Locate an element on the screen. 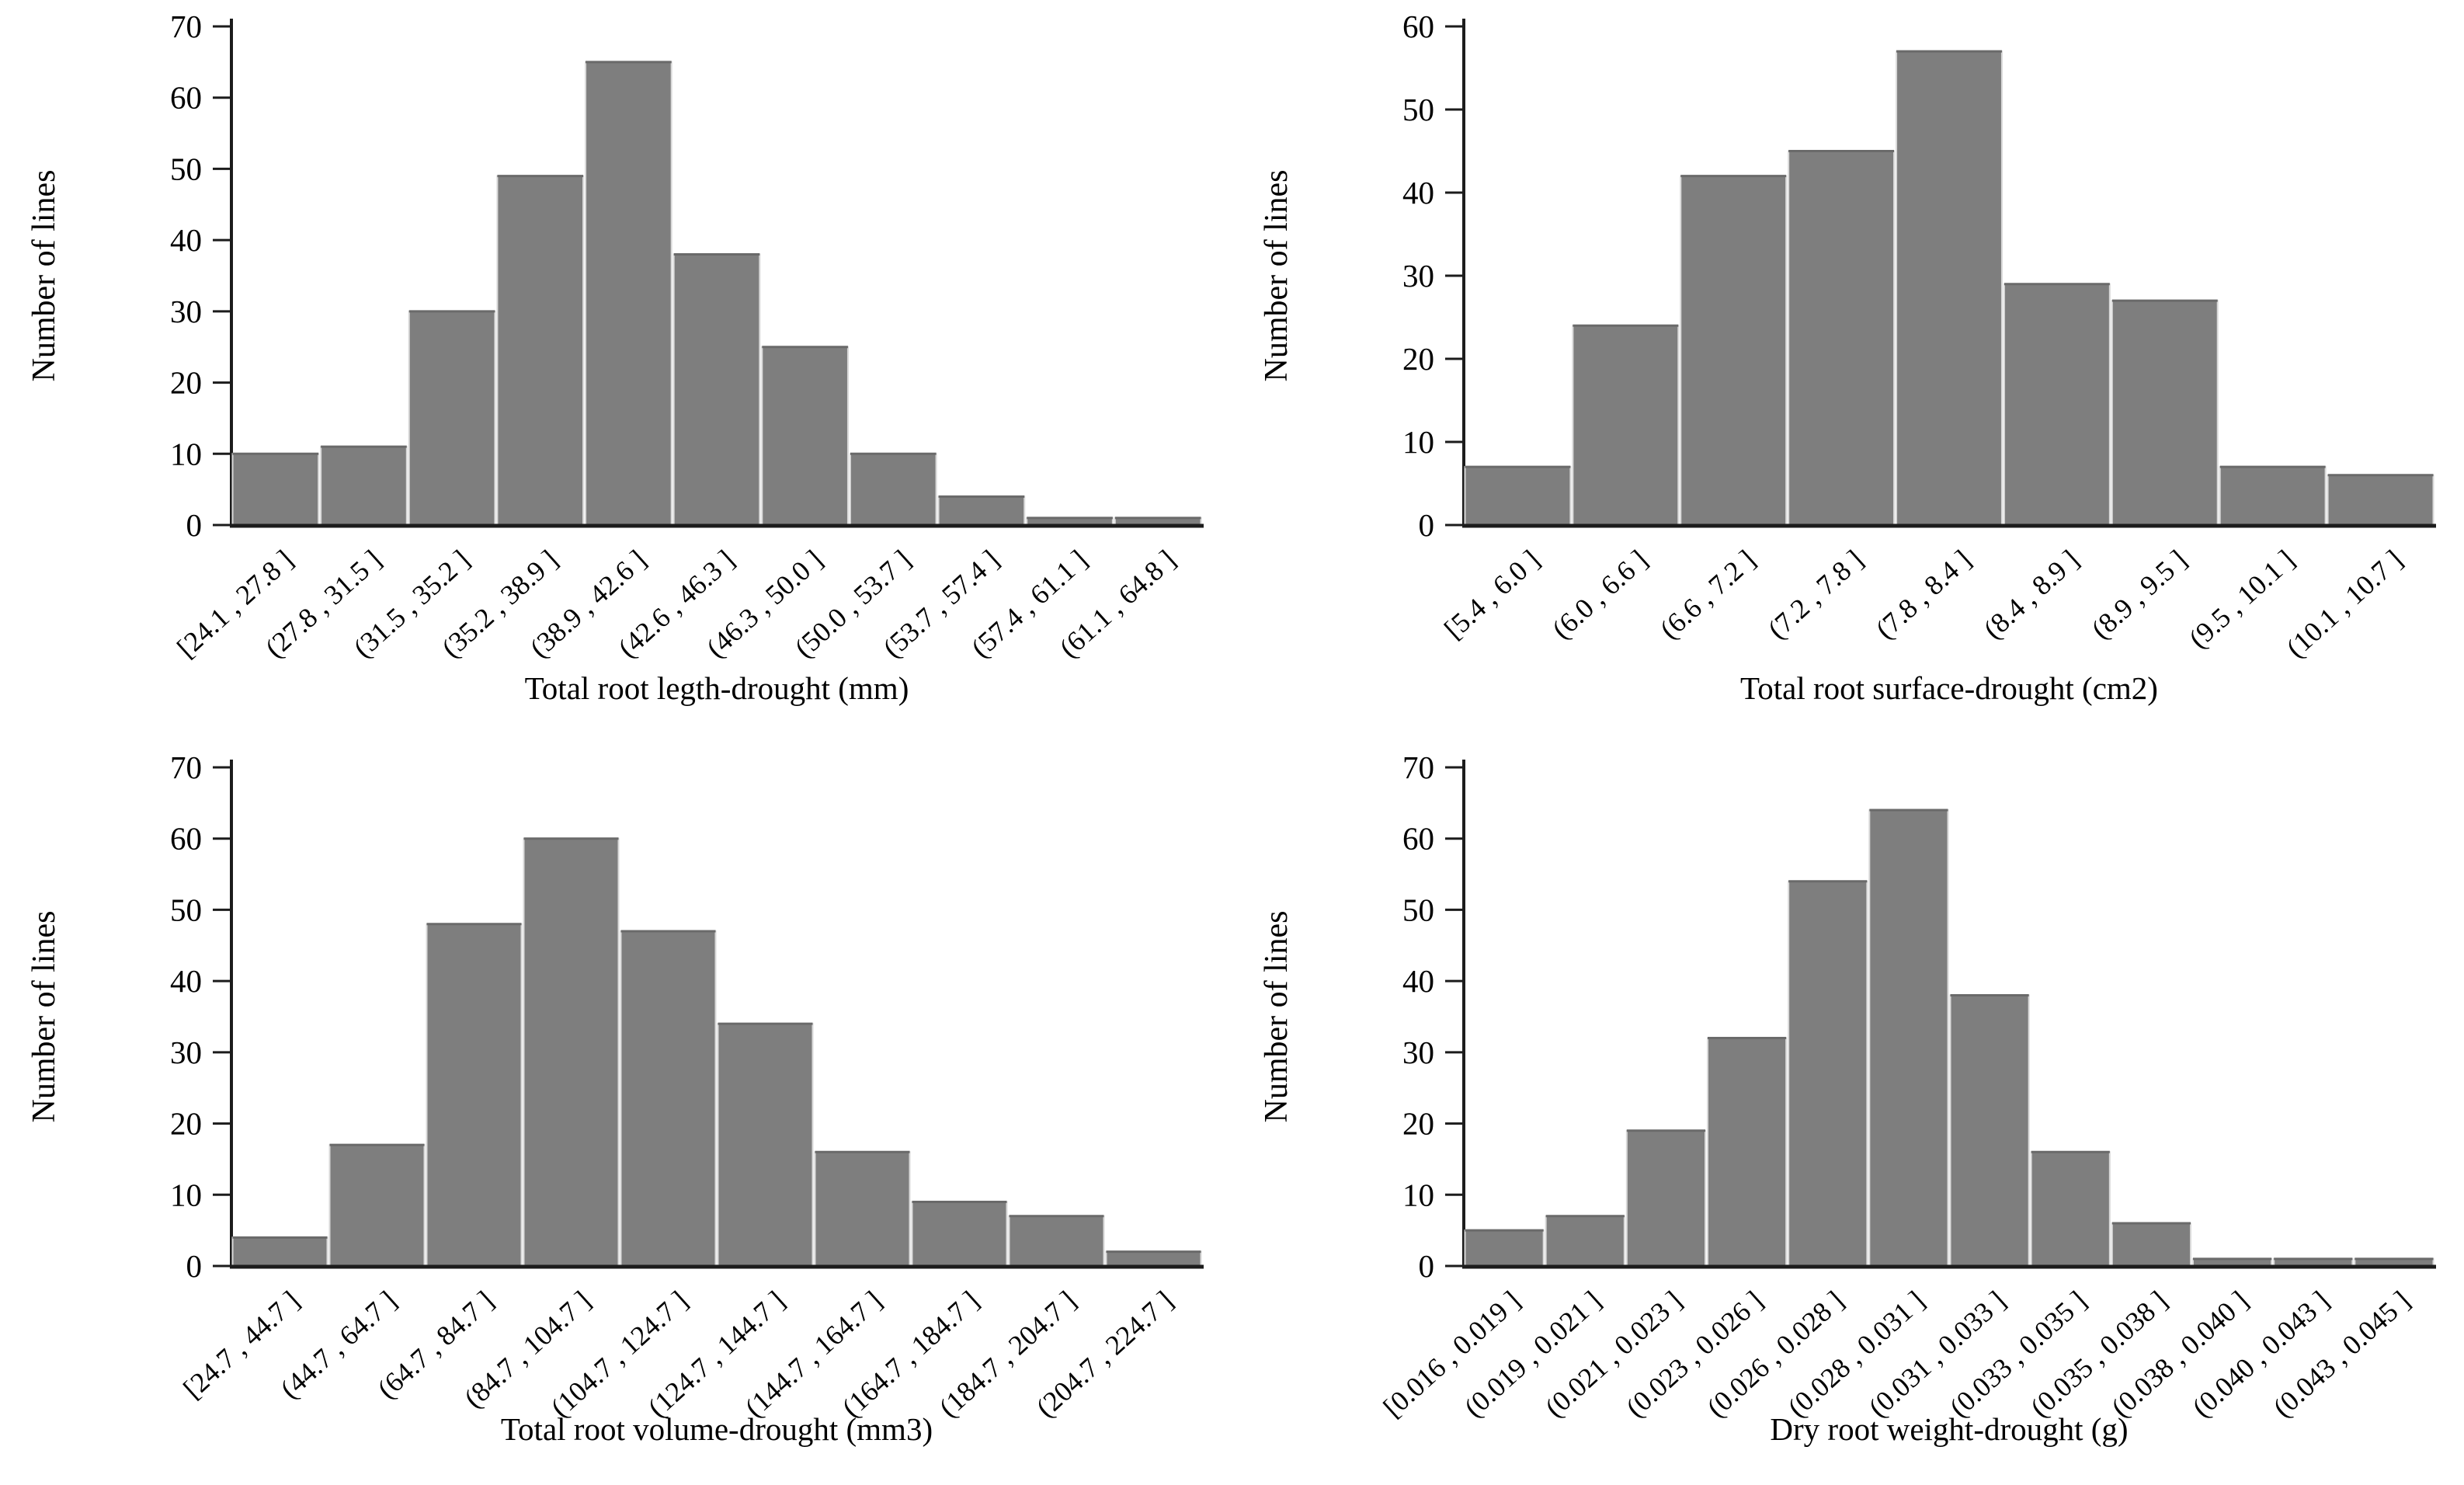 The image size is (2464, 1485). x-bin-label: (0.040 , 0.043 ] is located at coordinates (2260, 1354).